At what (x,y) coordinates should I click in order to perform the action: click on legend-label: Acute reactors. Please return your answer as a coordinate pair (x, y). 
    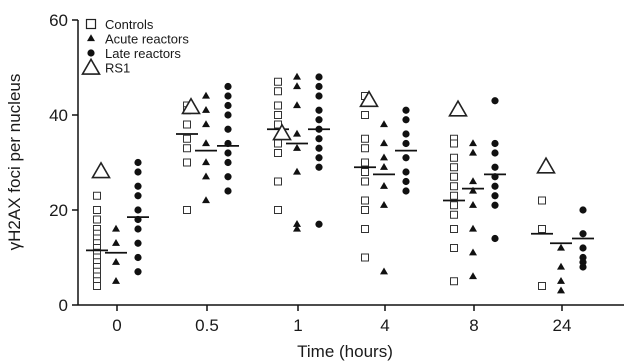
    Looking at the image, I should click on (147, 39).